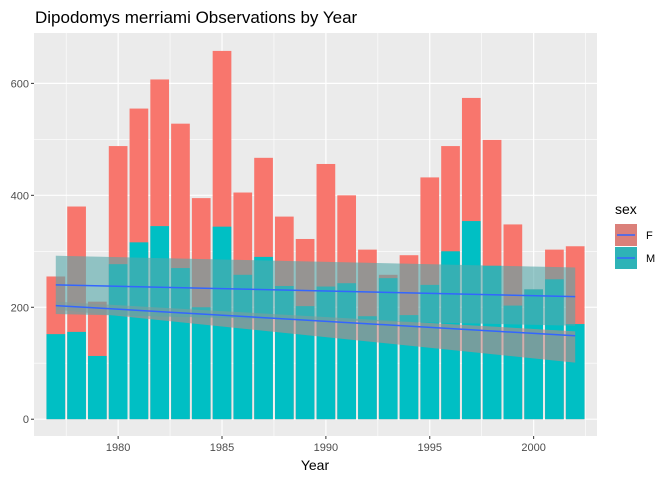 This screenshot has width=672, height=480. What do you see at coordinates (22, 252) in the screenshot?
I see `y-axis-ticks: 0 200 400 600` at bounding box center [22, 252].